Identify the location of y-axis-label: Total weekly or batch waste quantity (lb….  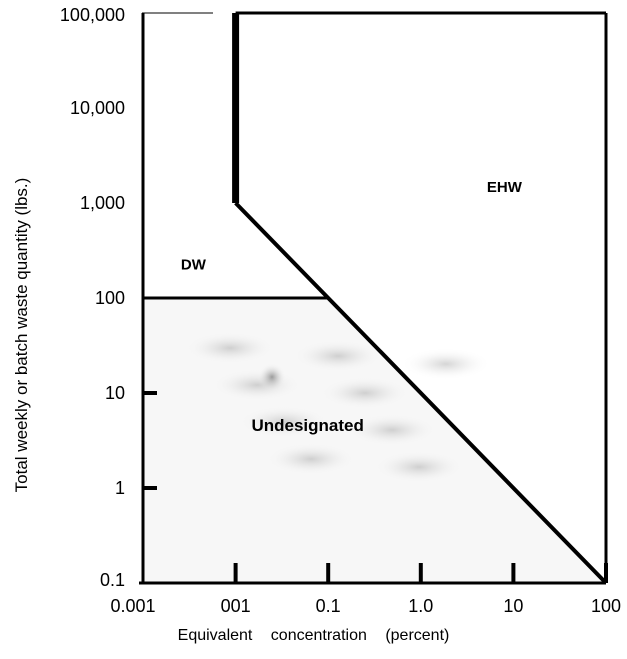
(21, 335).